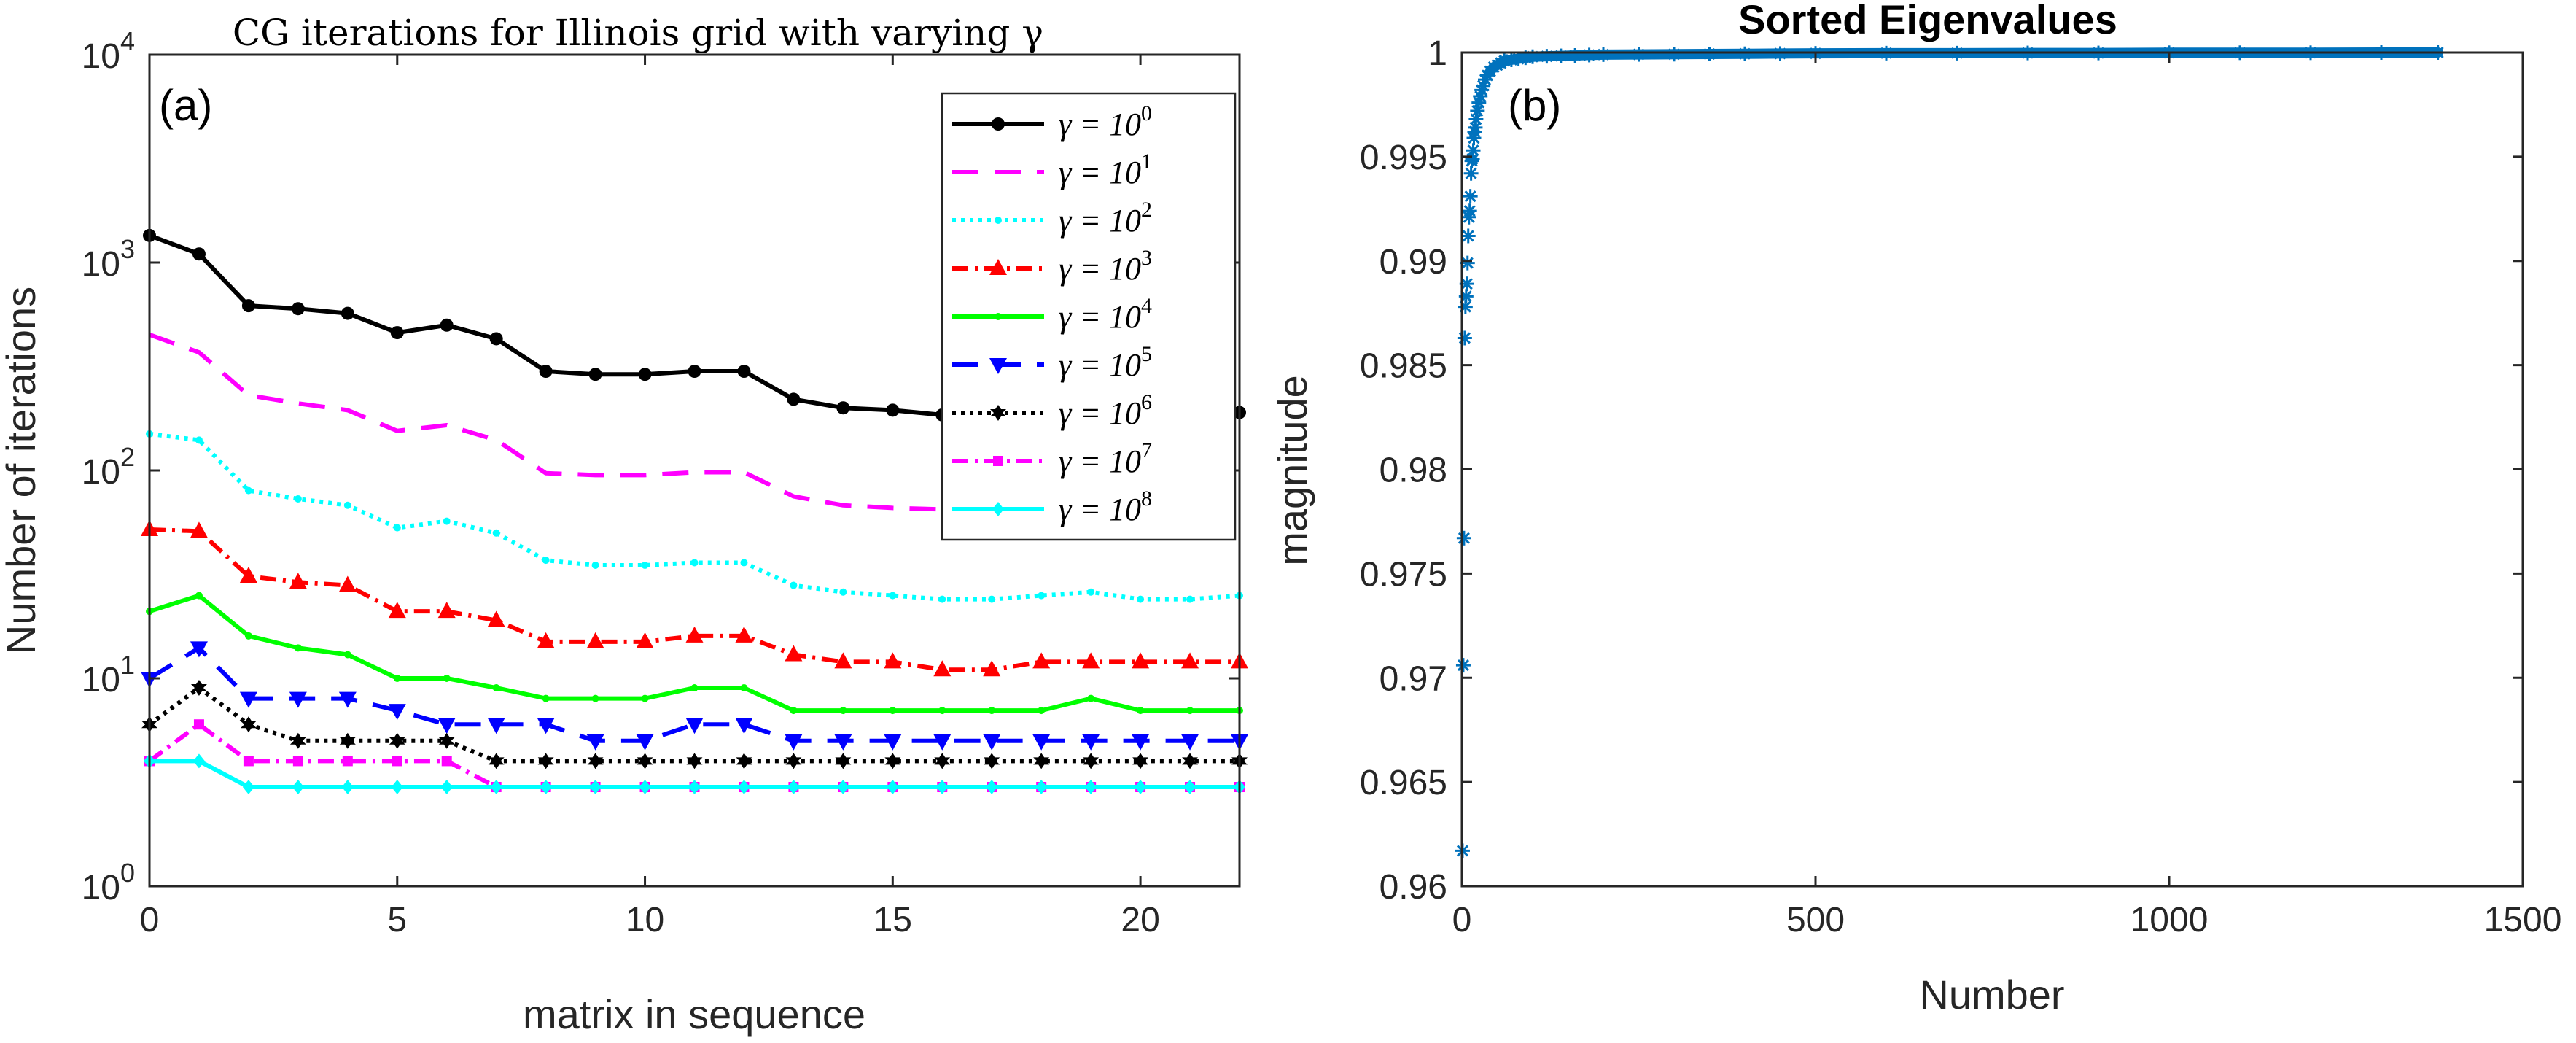 Image resolution: width=2576 pixels, height=1043 pixels. I want to click on legend-entry: γ = 107, so click(1052, 459).